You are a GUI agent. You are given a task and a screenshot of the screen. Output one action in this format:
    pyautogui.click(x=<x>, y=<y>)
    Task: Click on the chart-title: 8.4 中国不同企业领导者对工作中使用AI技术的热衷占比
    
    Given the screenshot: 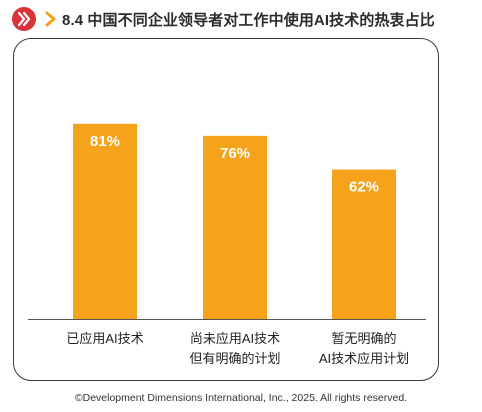 What is the action you would take?
    pyautogui.click(x=248, y=20)
    